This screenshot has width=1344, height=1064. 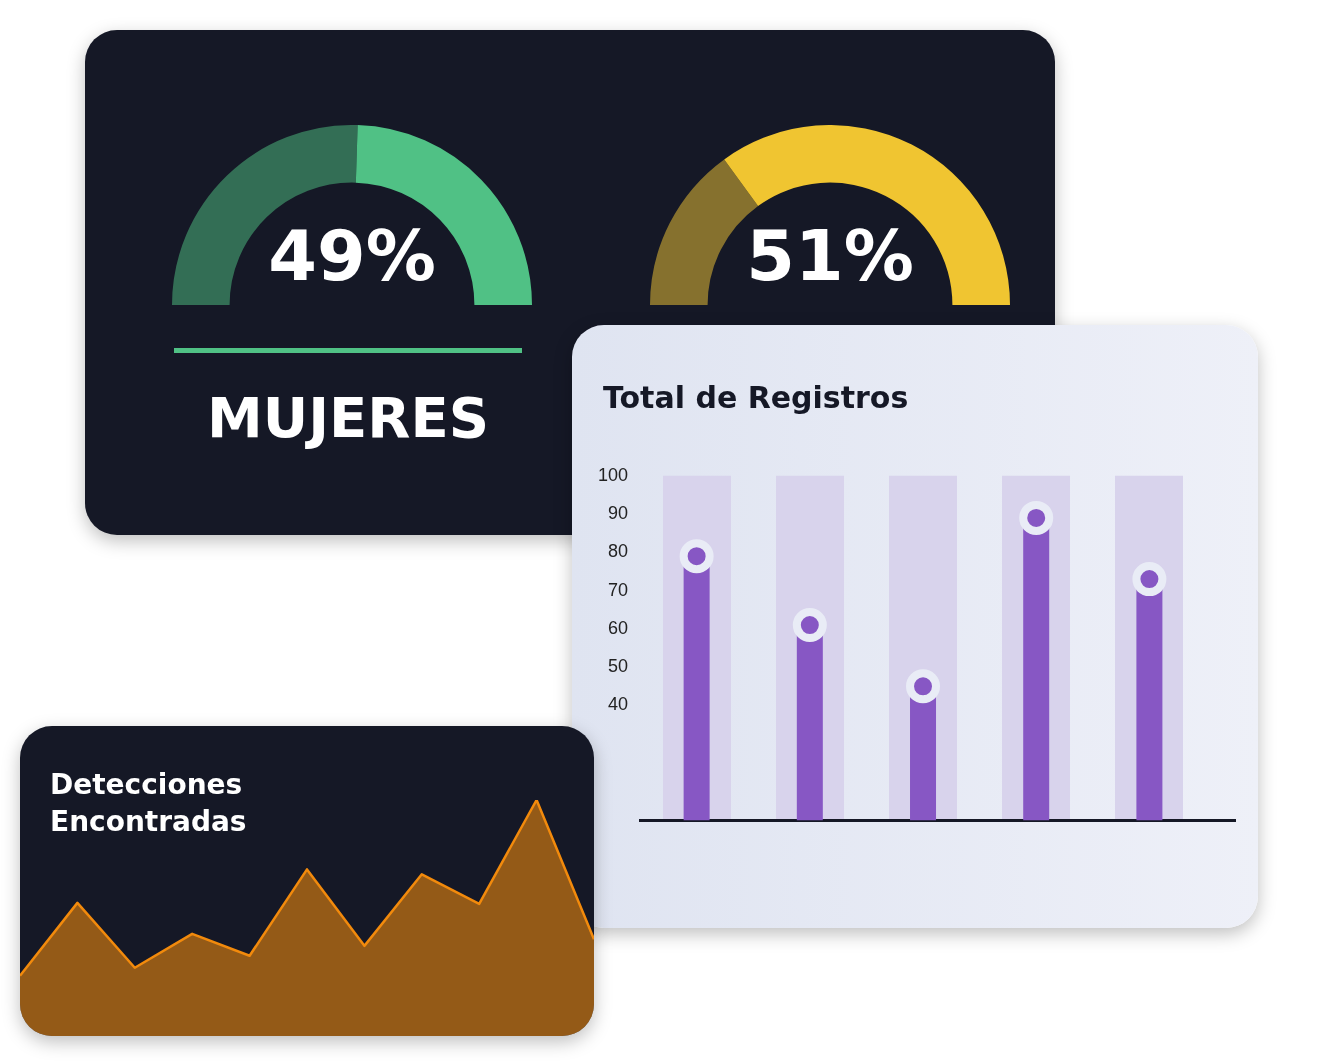 What do you see at coordinates (149, 803) in the screenshot?
I see `chart-title: Detecciones Encontradas` at bounding box center [149, 803].